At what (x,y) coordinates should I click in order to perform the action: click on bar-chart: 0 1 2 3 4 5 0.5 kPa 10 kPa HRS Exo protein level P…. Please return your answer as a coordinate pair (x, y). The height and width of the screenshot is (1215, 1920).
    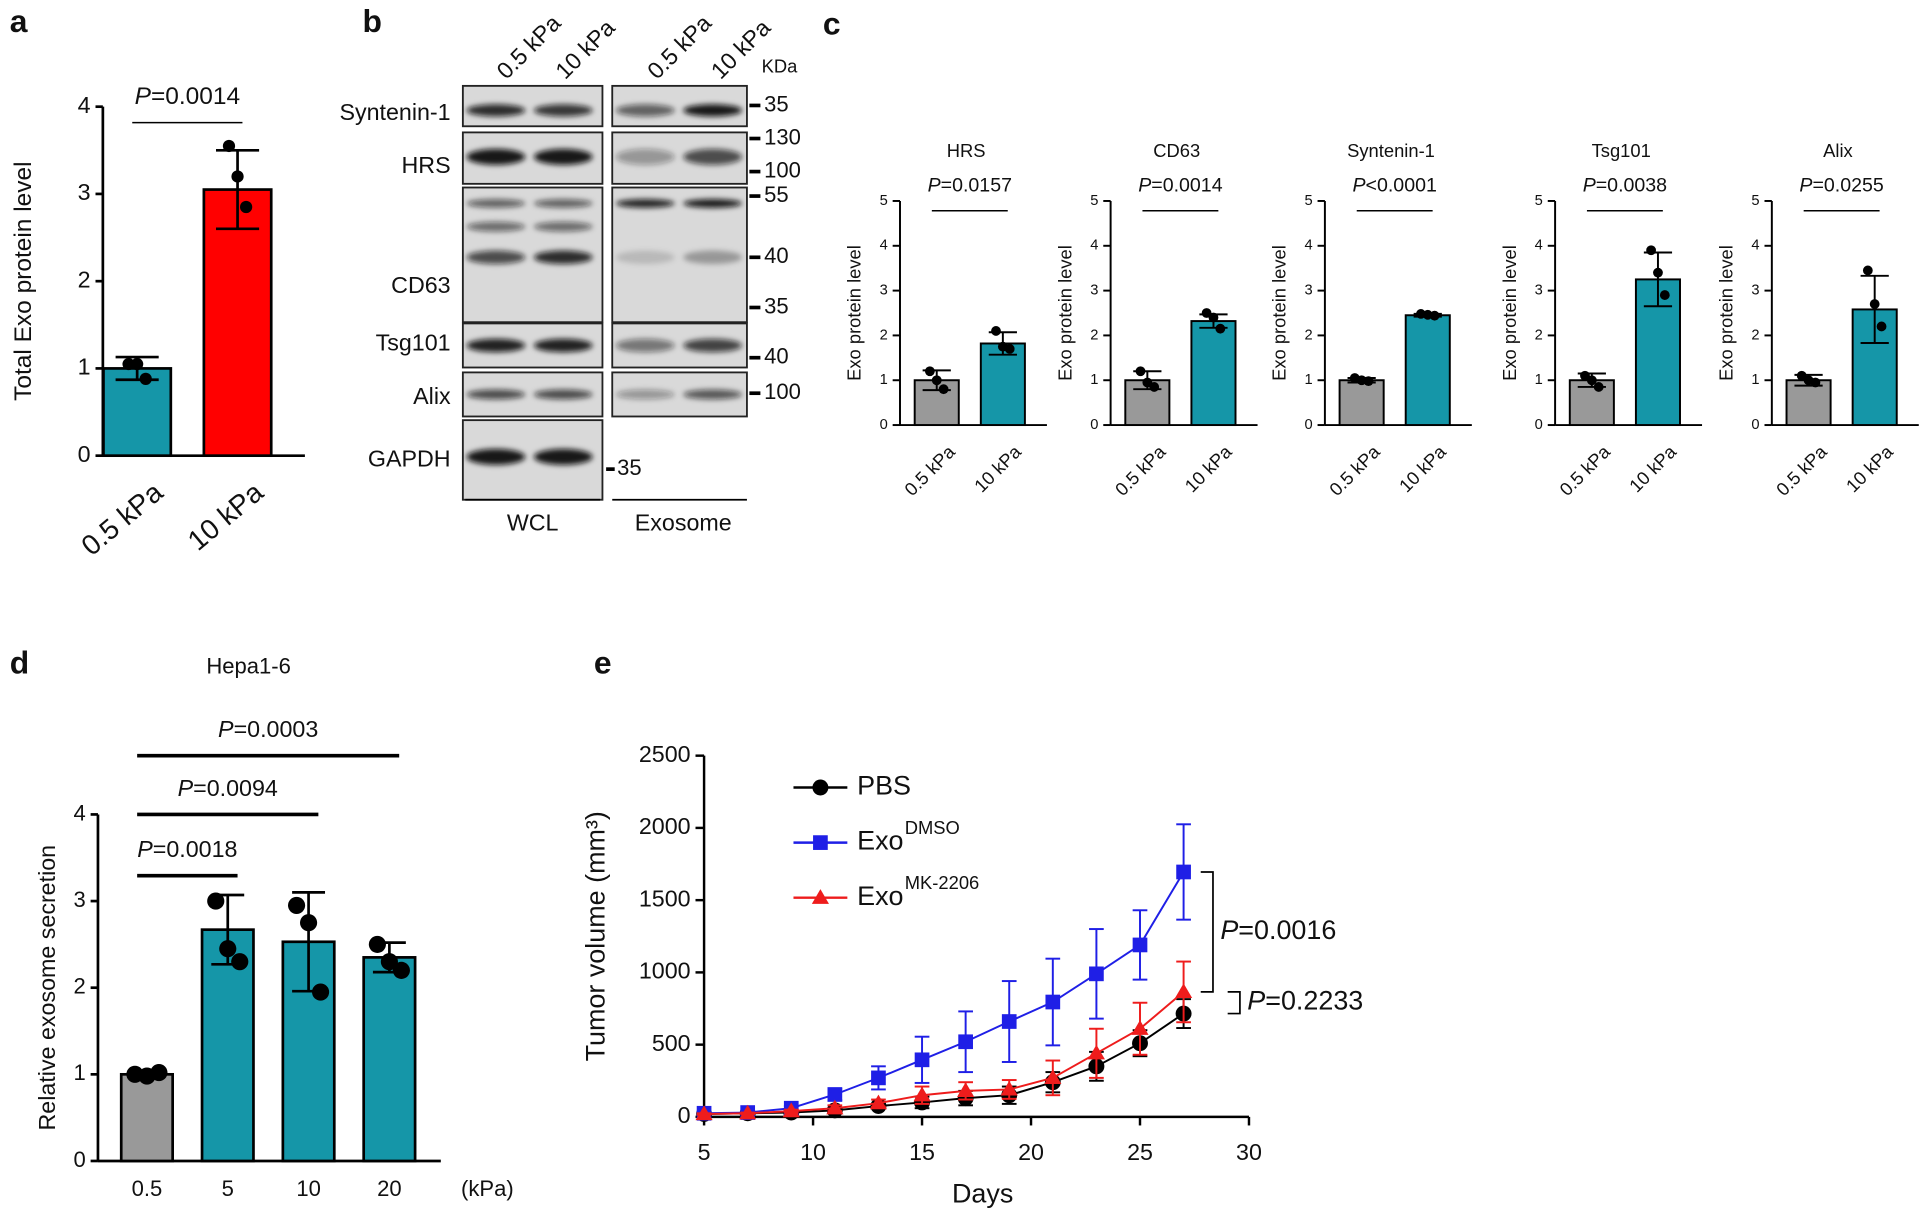
    Looking at the image, I should click on (945, 320).